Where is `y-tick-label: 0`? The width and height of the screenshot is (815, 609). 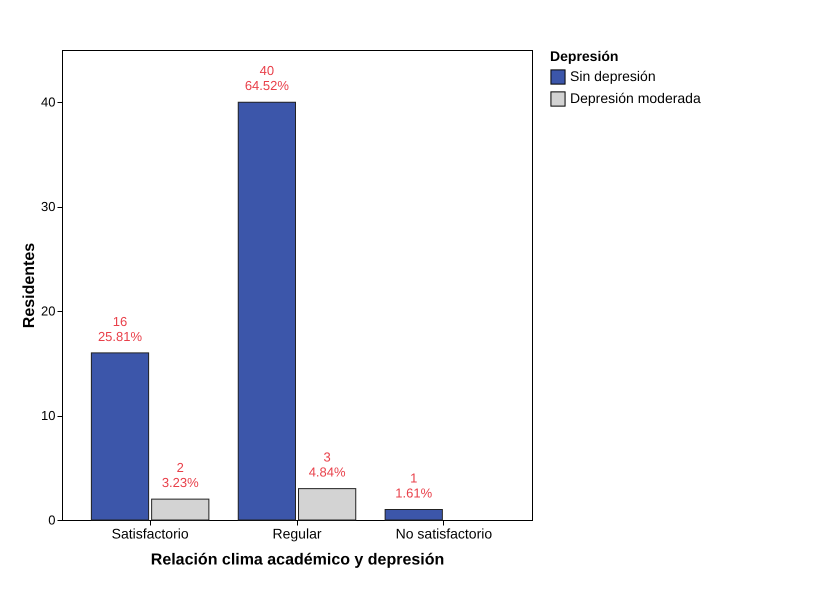 y-tick-label: 0 is located at coordinates (52, 520).